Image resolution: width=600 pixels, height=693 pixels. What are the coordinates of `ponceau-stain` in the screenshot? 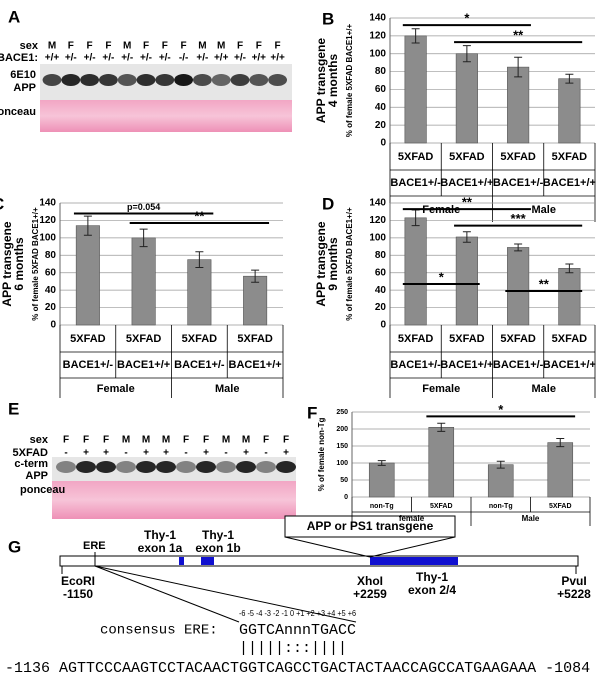 It's located at (166, 116).